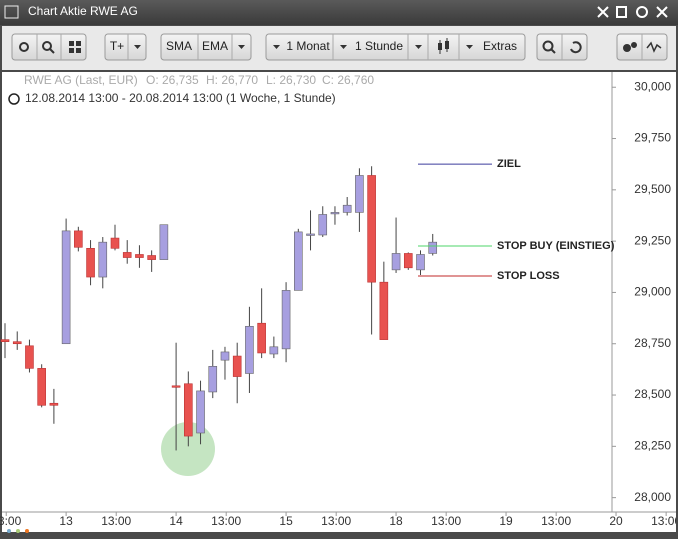 The image size is (678, 539). What do you see at coordinates (291, 80) in the screenshot?
I see `ohlc-label: L: 26,730` at bounding box center [291, 80].